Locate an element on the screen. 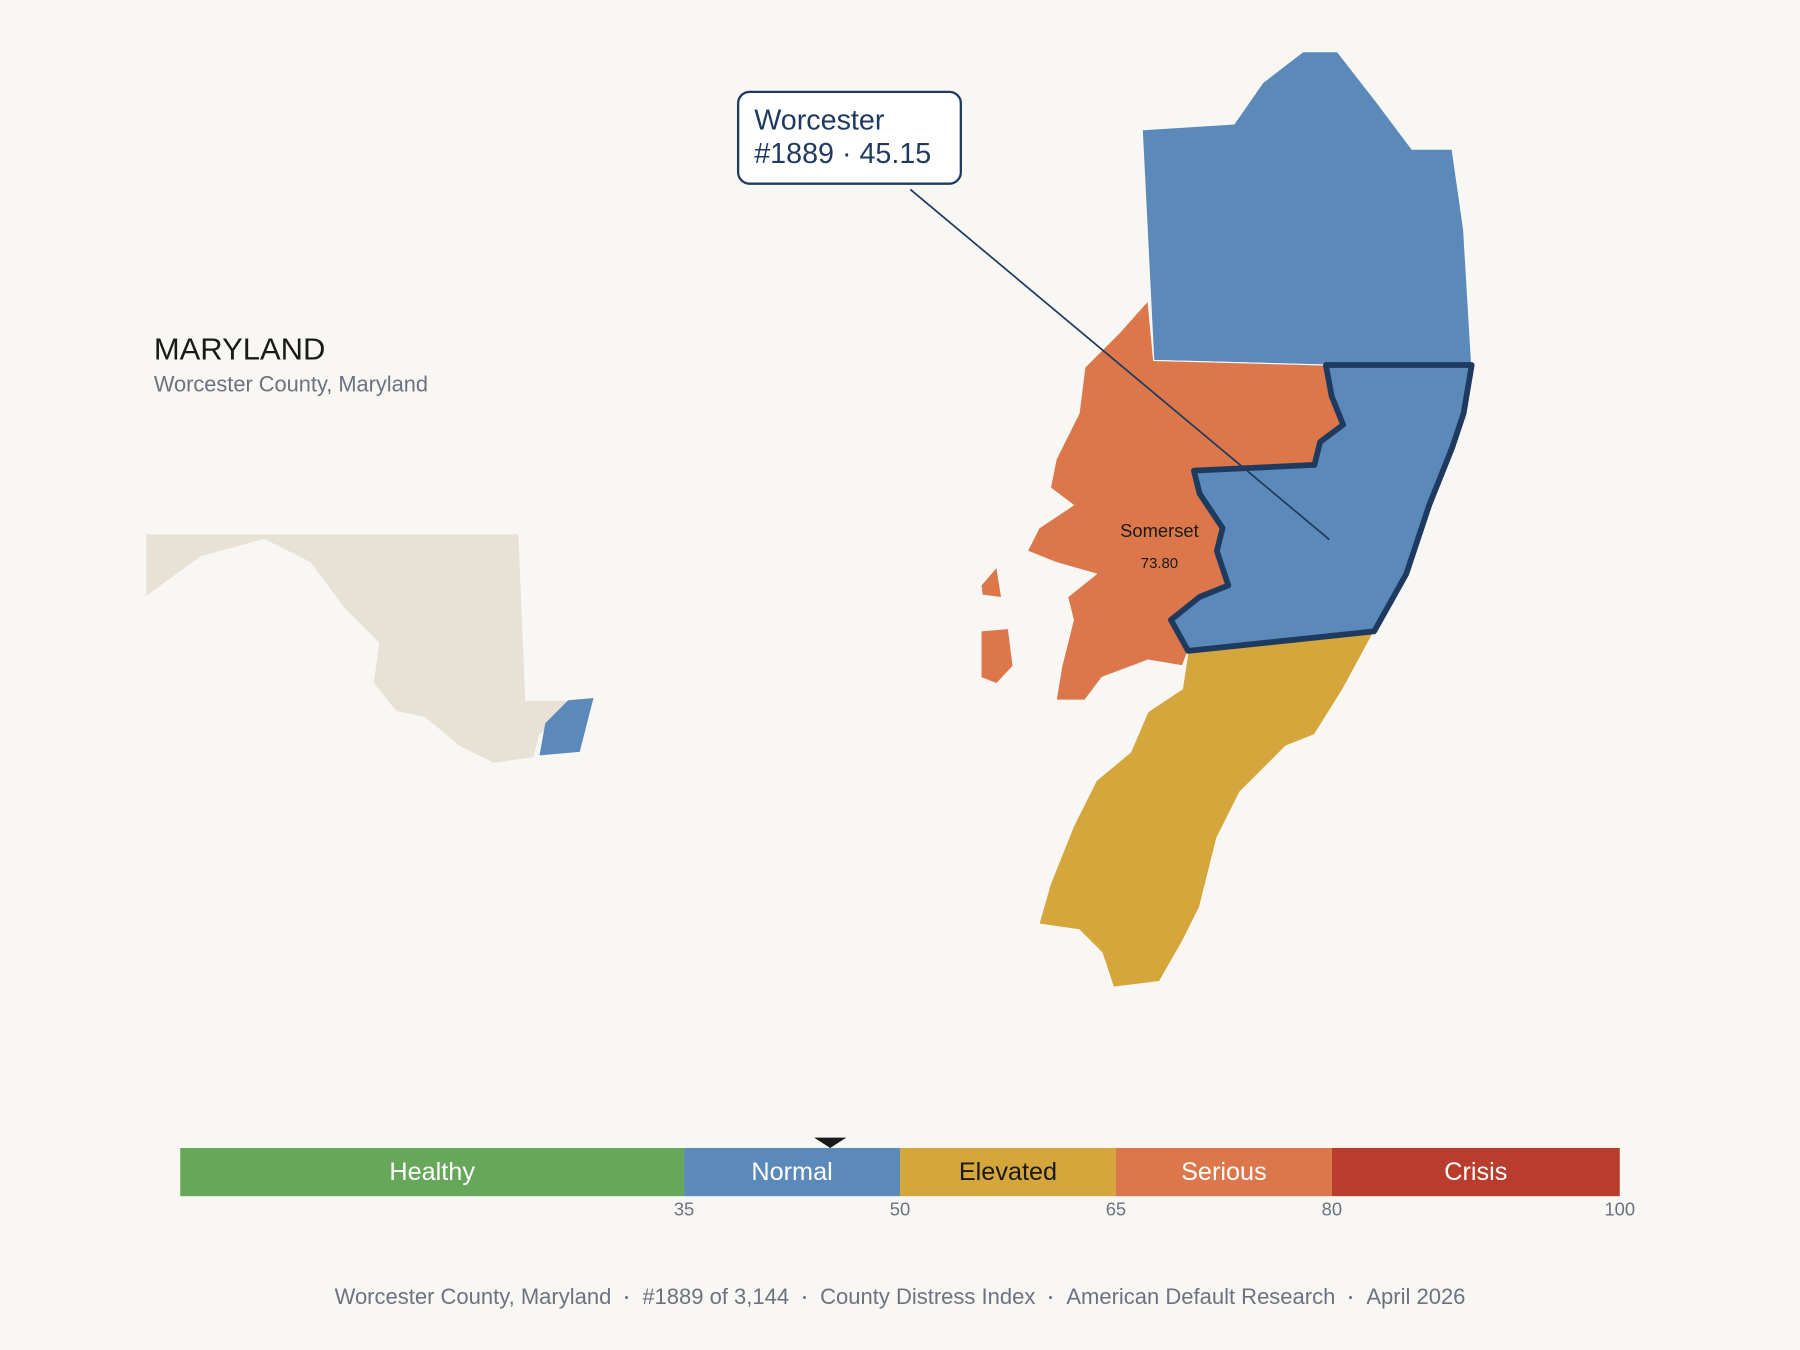  legend-label: Elevated is located at coordinates (1008, 1172).